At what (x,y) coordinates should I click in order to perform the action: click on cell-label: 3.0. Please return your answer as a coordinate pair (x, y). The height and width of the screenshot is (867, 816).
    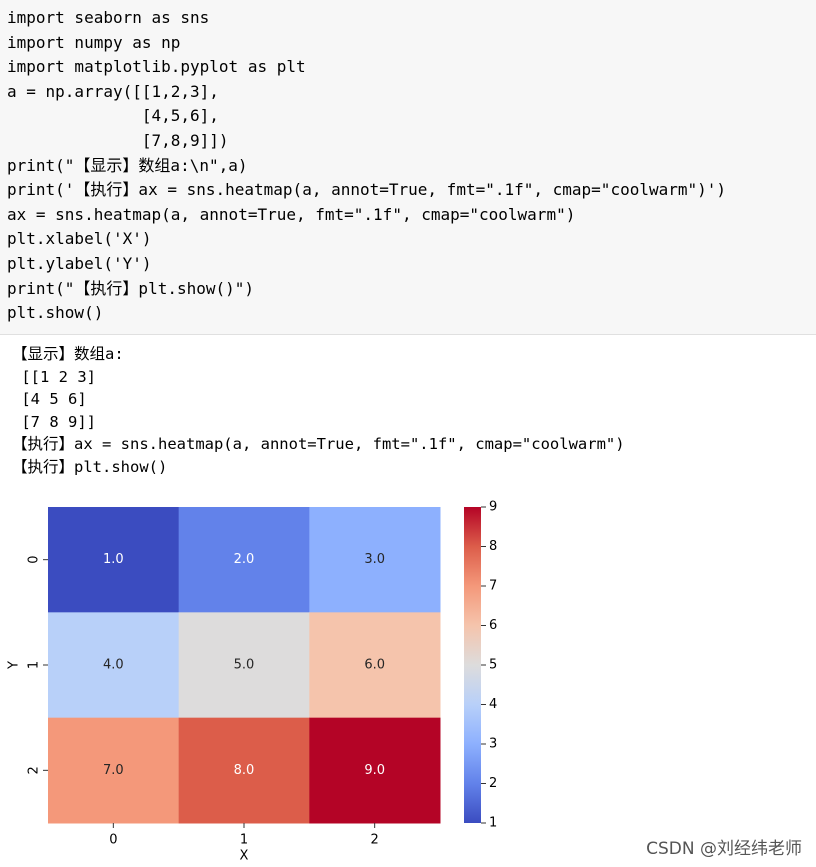
    Looking at the image, I should click on (374, 559).